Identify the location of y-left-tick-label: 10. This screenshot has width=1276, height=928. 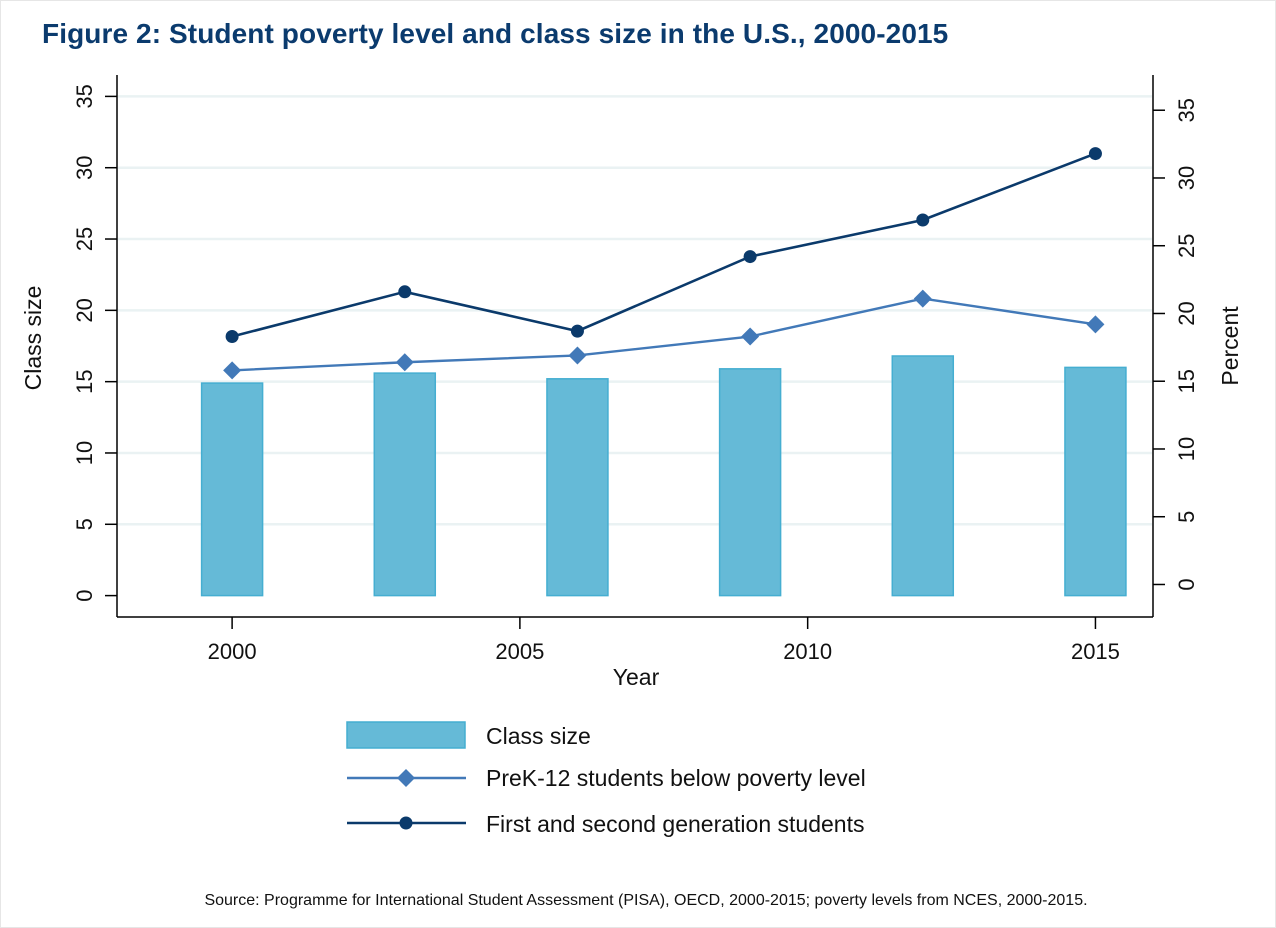
(84, 453).